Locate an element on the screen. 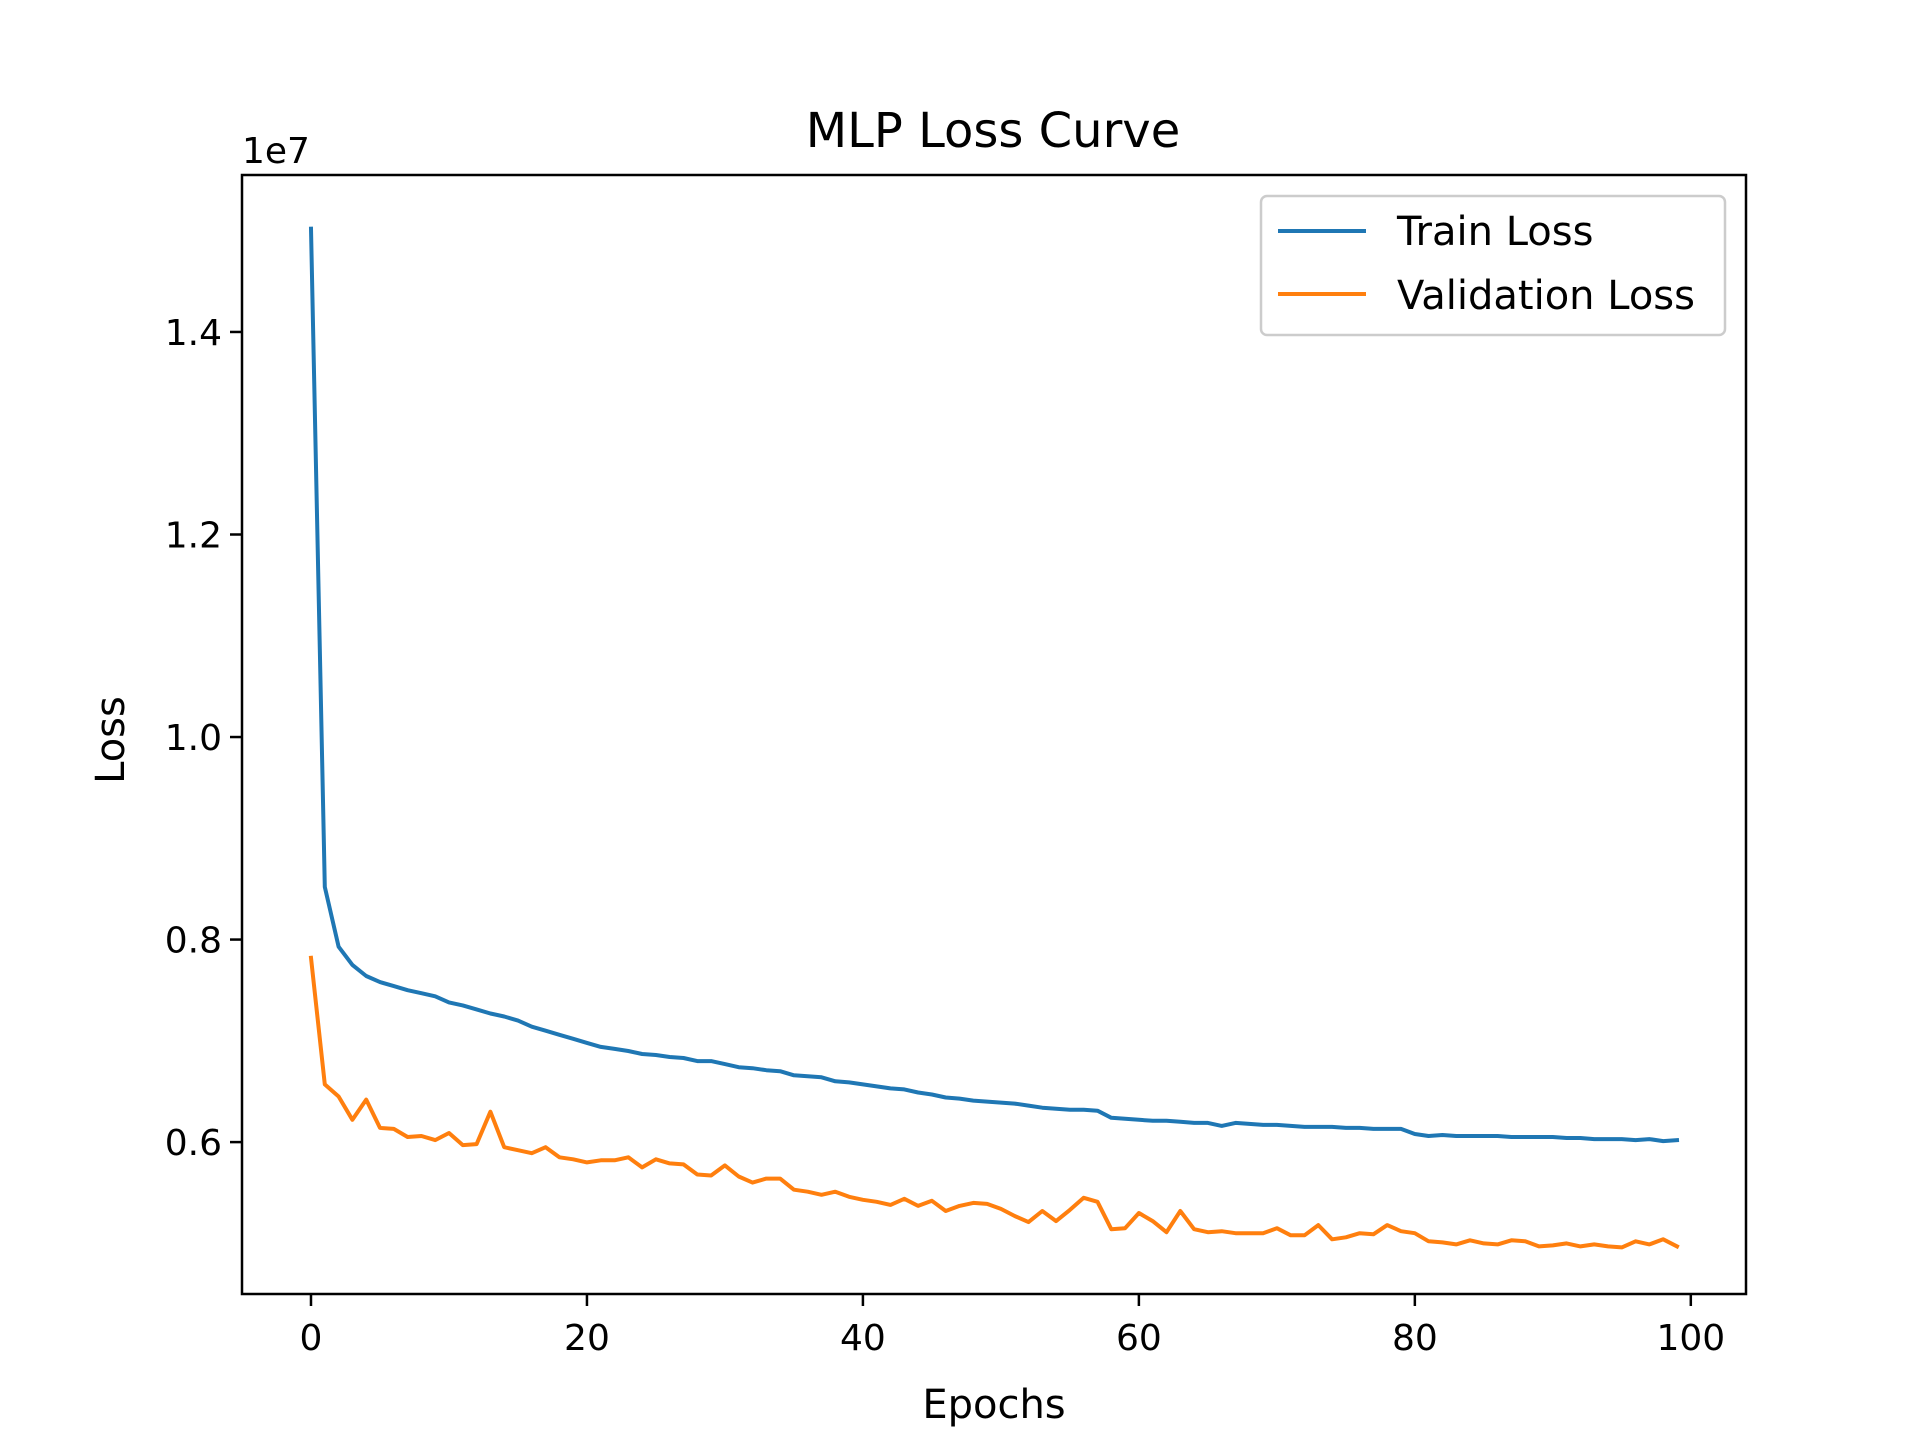  x-tick-label: 100 is located at coordinates (1690, 1338).